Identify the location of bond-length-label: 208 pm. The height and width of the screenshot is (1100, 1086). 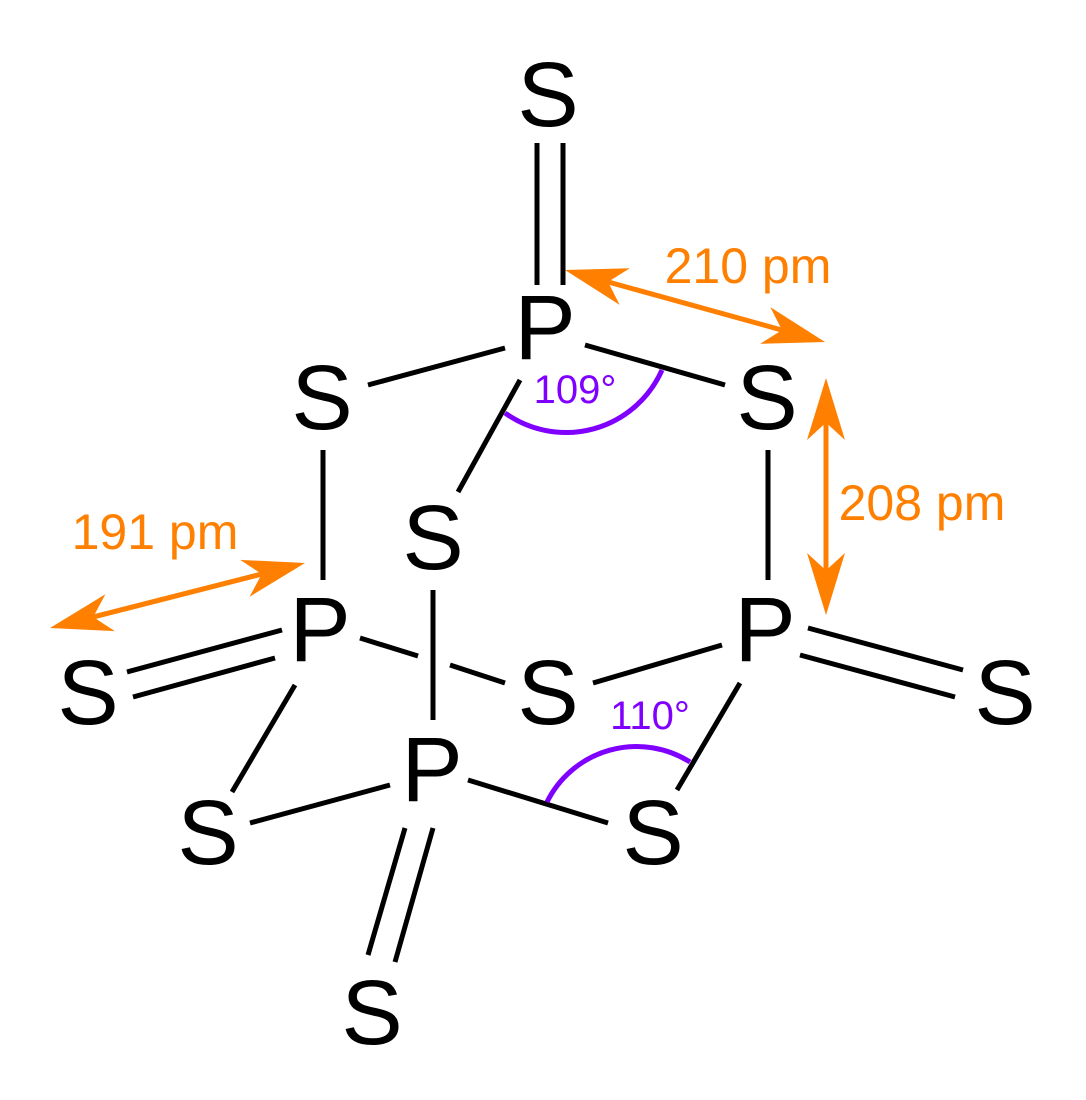
(922, 503).